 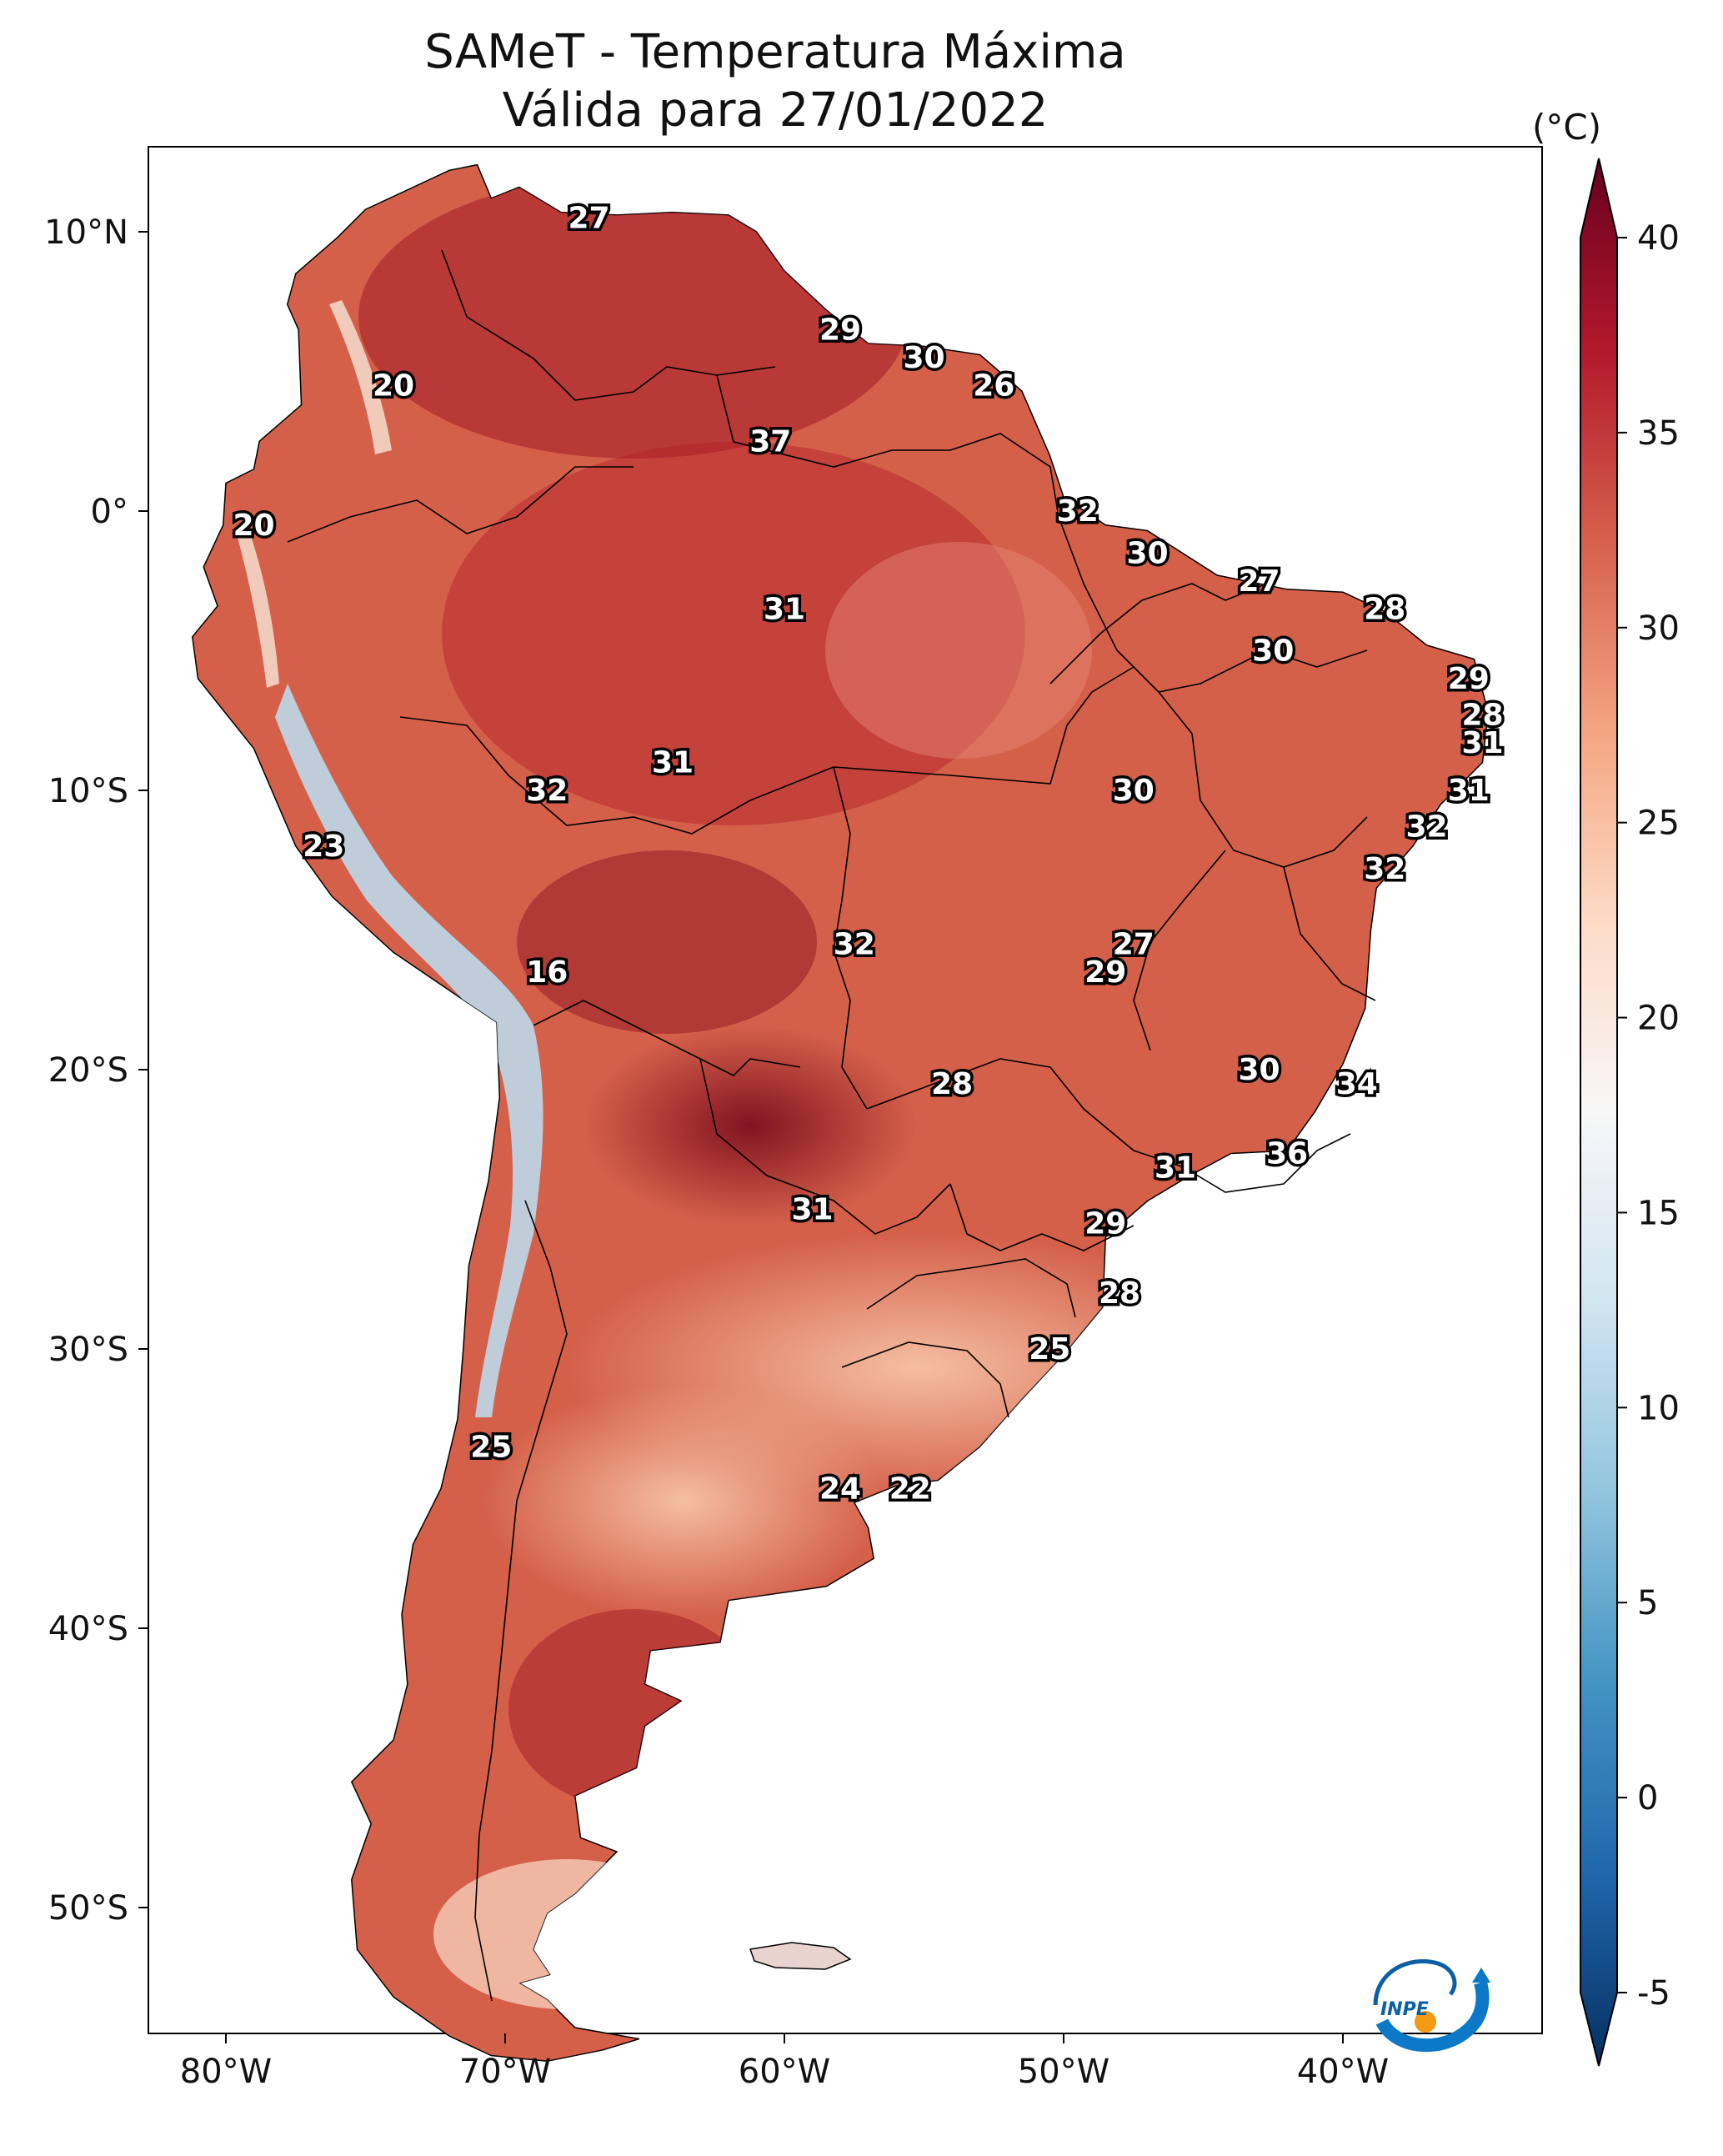 I want to click on temperature-label: 34, so click(x=1357, y=1084).